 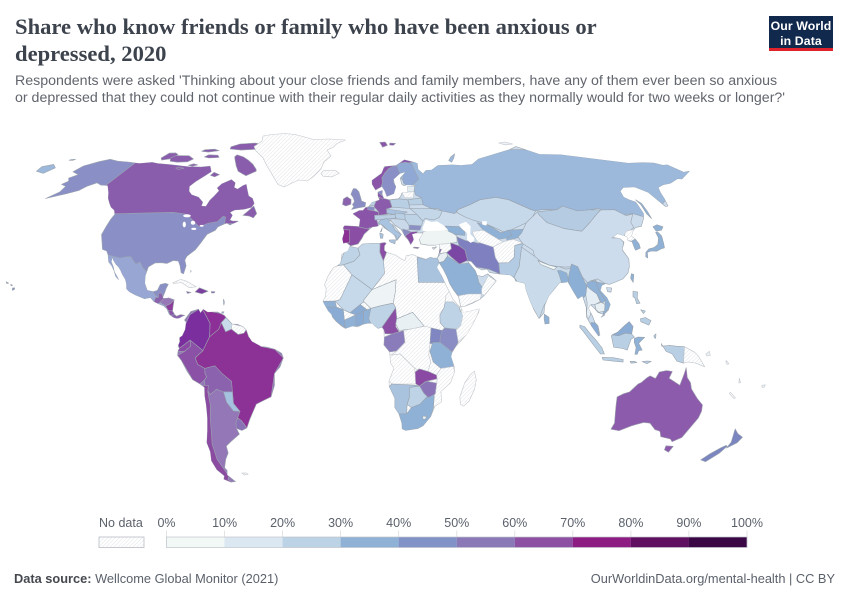 What do you see at coordinates (282, 523) in the screenshot?
I see `svg-text: 20%` at bounding box center [282, 523].